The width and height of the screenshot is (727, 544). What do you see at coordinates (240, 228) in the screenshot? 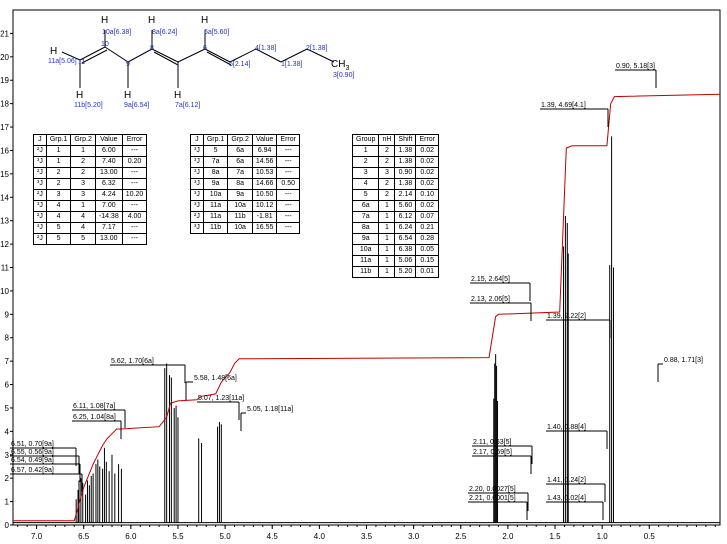
I see `table-cell: 10a` at bounding box center [240, 228].